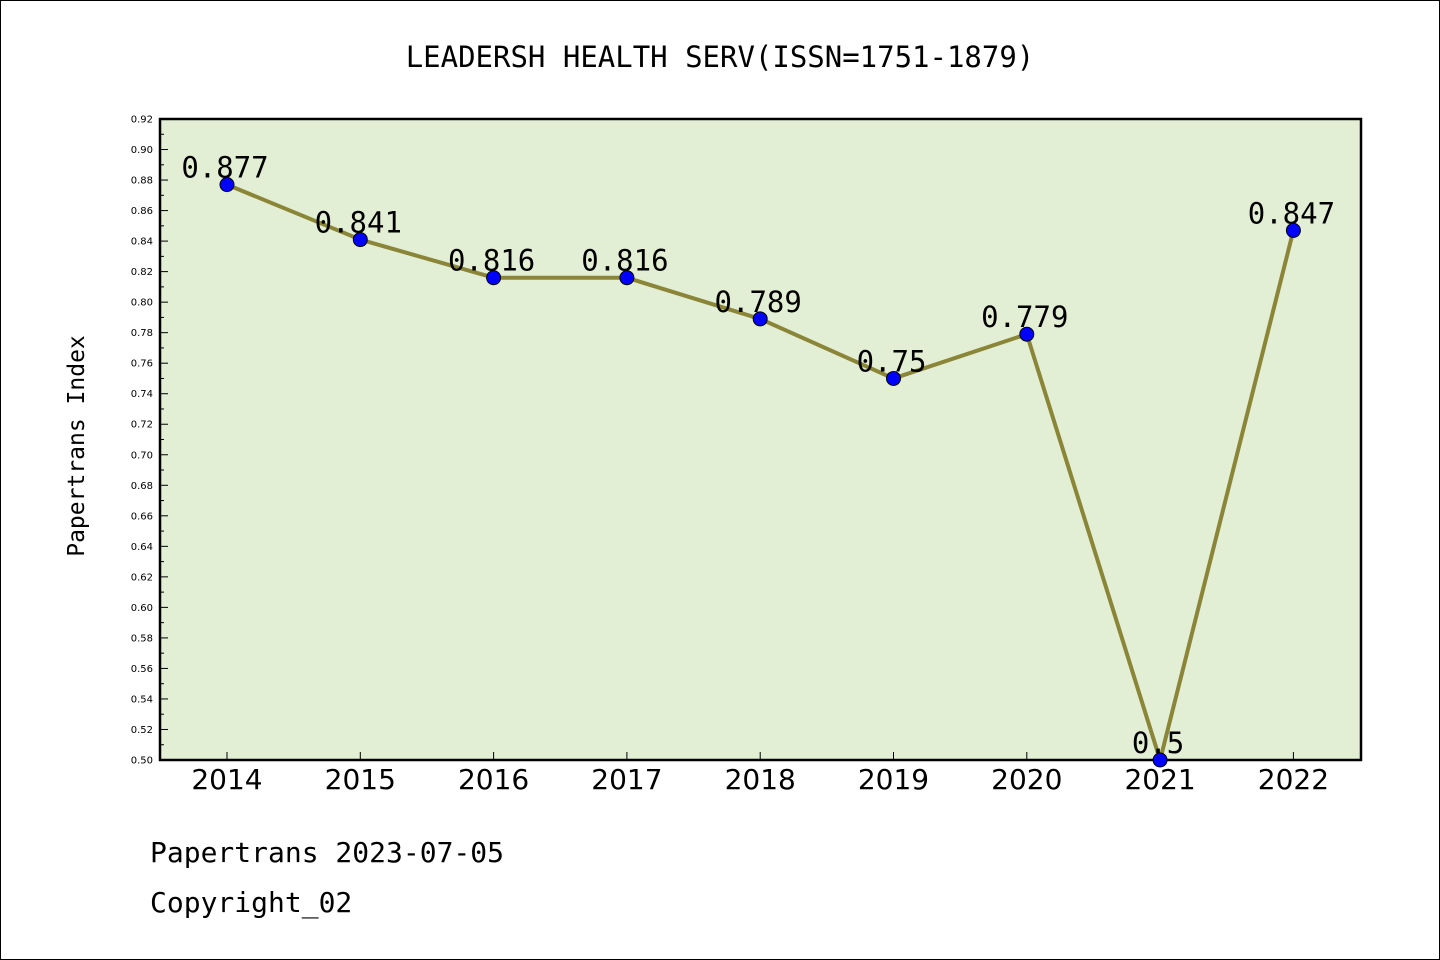  I want to click on data-label: 0.877, so click(224, 168).